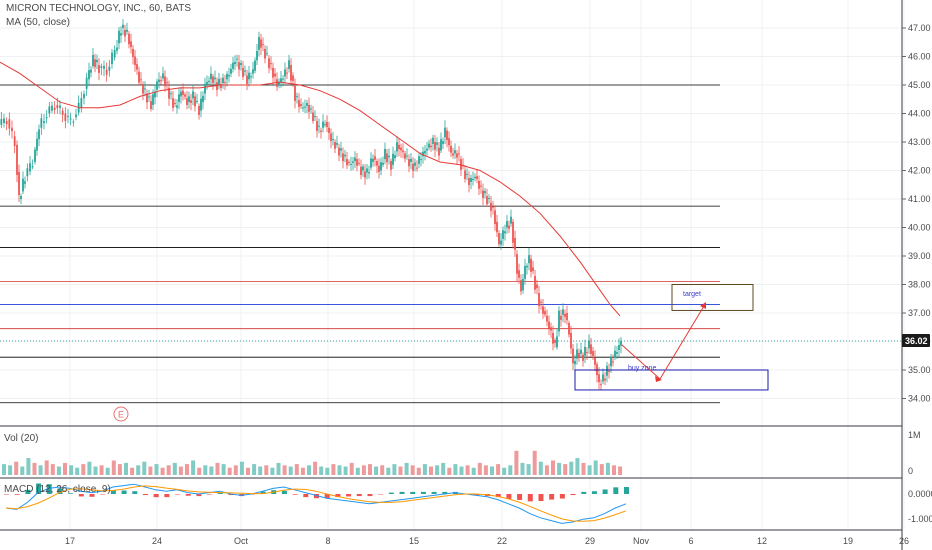 The height and width of the screenshot is (550, 932). Describe the element at coordinates (502, 541) in the screenshot. I see `time-tick-label: 22` at that location.